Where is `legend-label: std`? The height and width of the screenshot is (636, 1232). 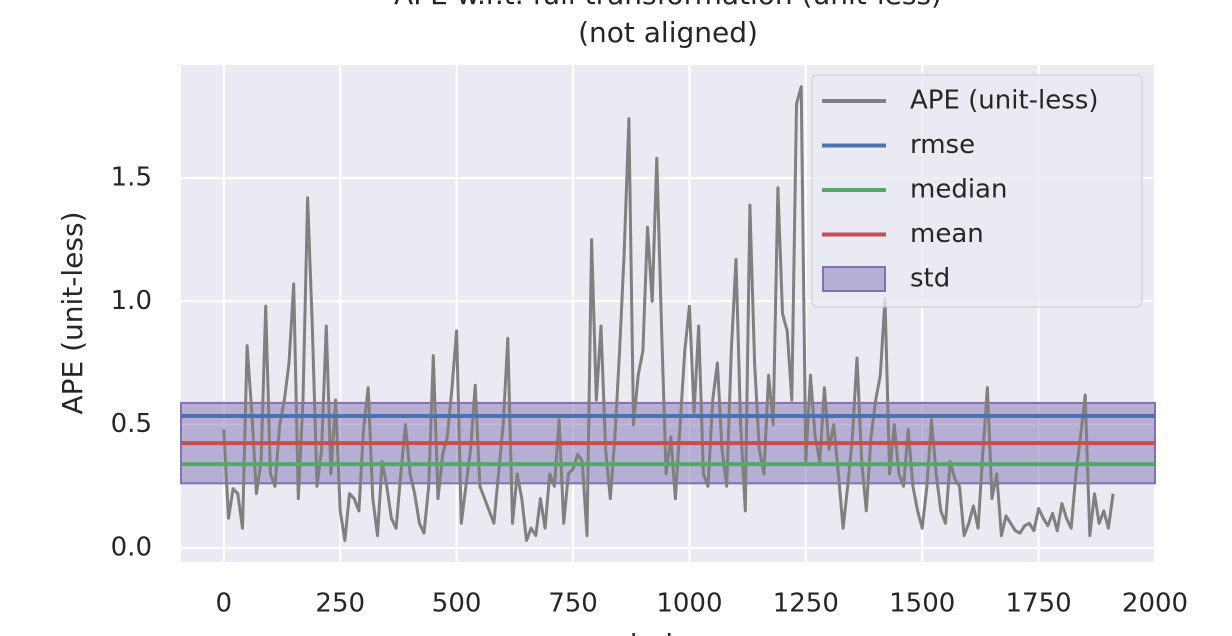 legend-label: std is located at coordinates (930, 279).